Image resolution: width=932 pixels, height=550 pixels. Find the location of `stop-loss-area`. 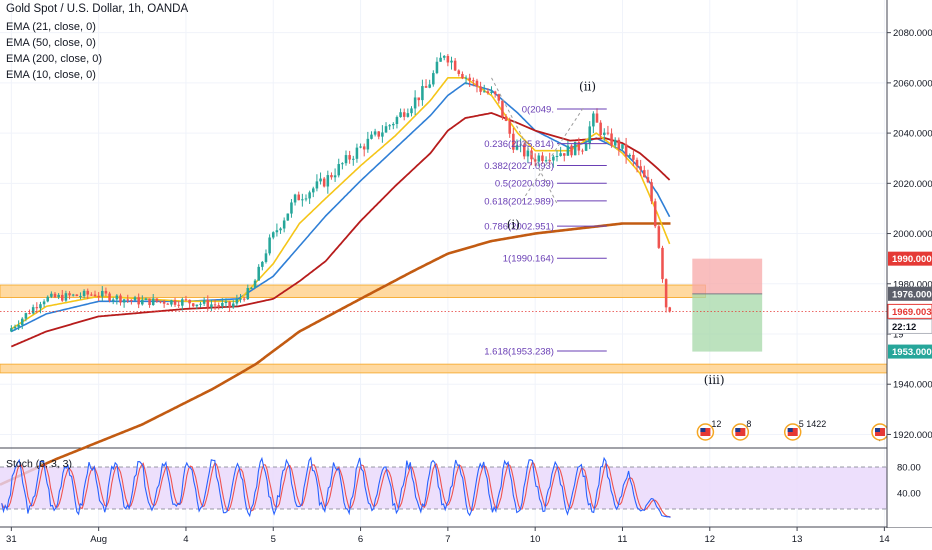

stop-loss-area is located at coordinates (727, 276).